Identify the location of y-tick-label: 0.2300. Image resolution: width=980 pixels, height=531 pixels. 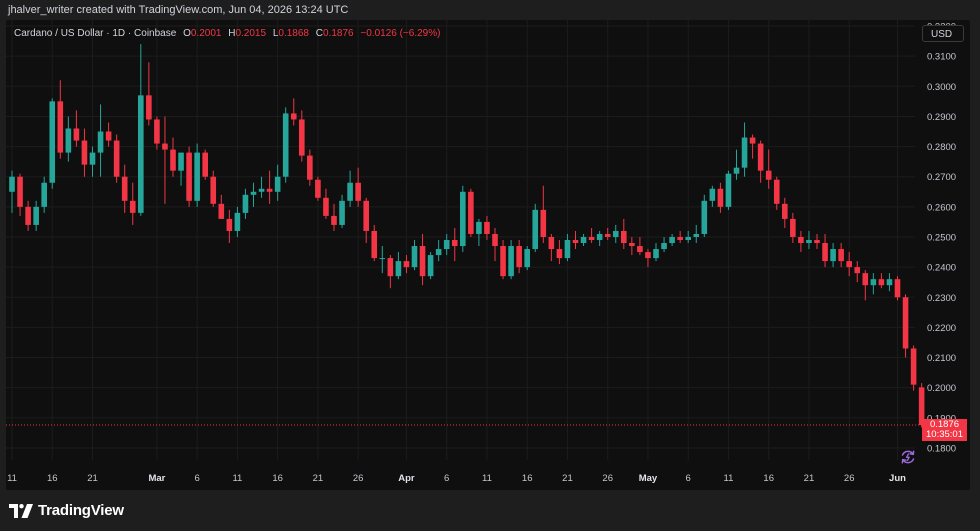
(941, 298).